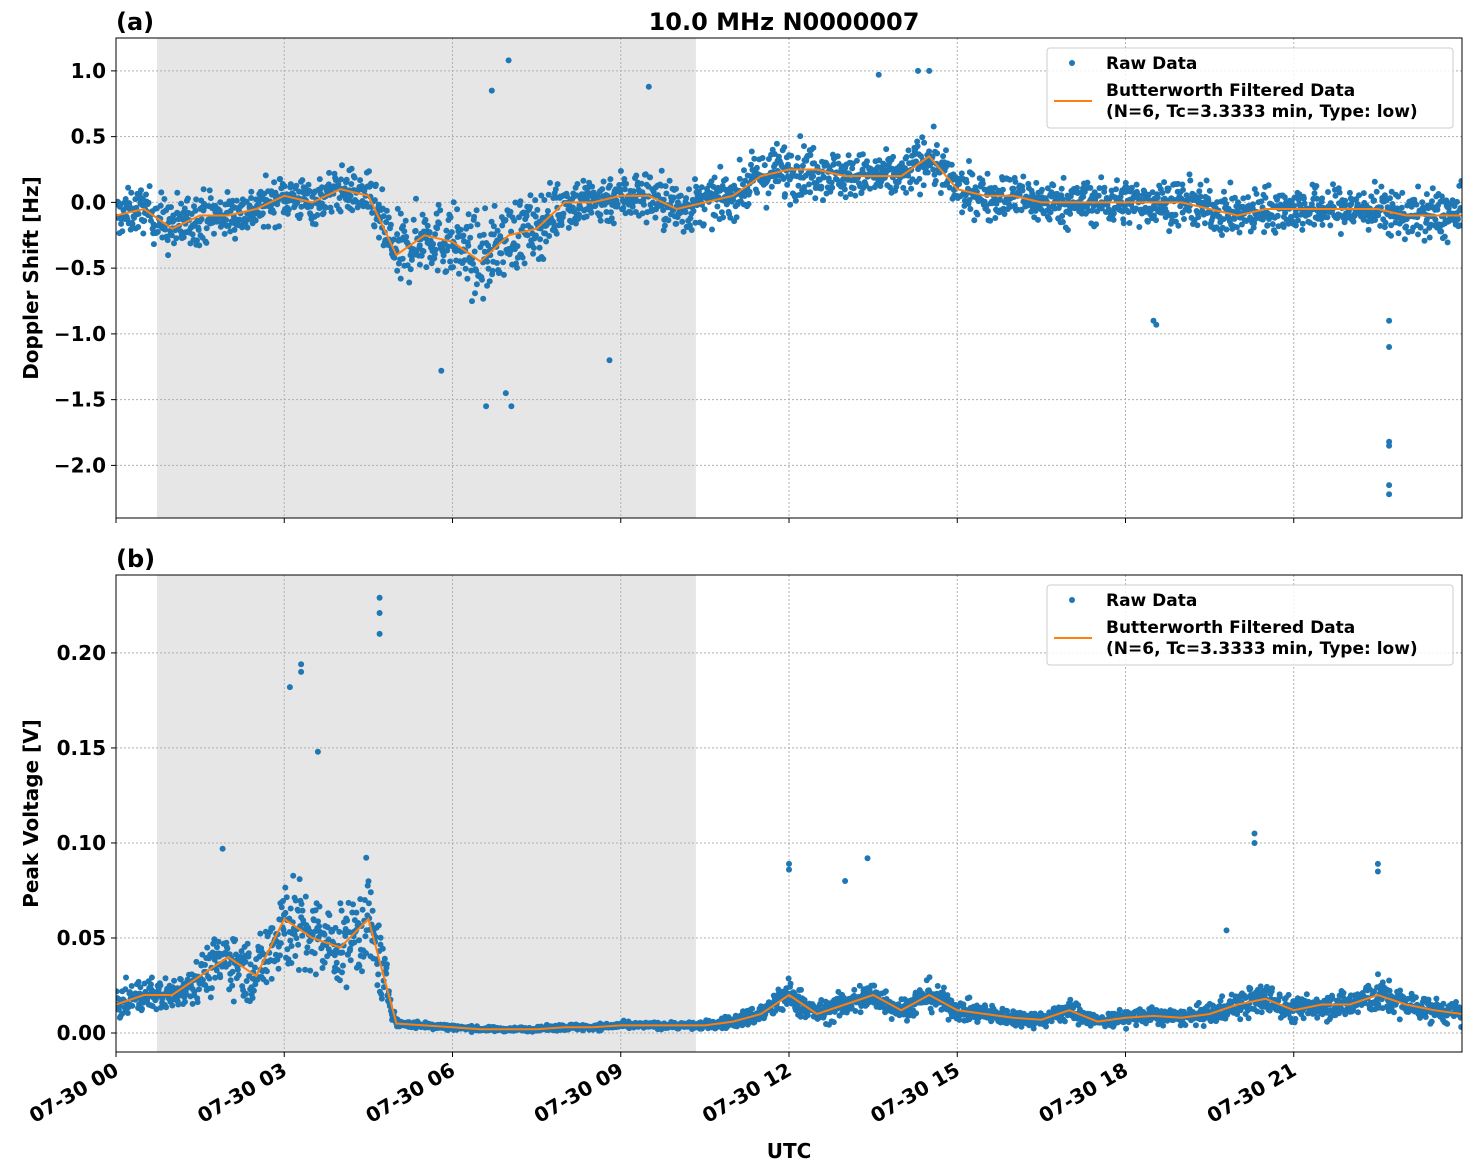 This screenshot has width=1472, height=1176. I want to click on chart-title: 10.0 MHz N0000007, so click(784, 22).